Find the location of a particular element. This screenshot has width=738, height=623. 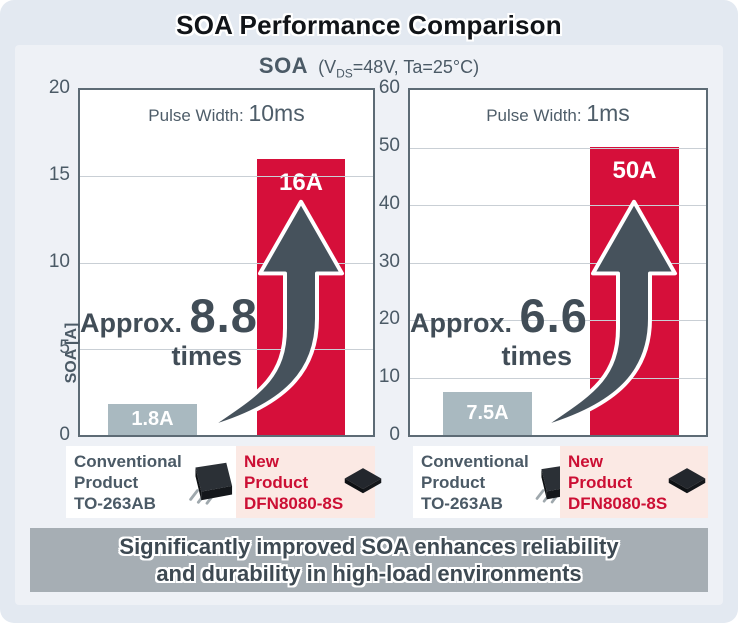

pulse-width-label-right: Pulse Width: 1ms is located at coordinates (558, 113).